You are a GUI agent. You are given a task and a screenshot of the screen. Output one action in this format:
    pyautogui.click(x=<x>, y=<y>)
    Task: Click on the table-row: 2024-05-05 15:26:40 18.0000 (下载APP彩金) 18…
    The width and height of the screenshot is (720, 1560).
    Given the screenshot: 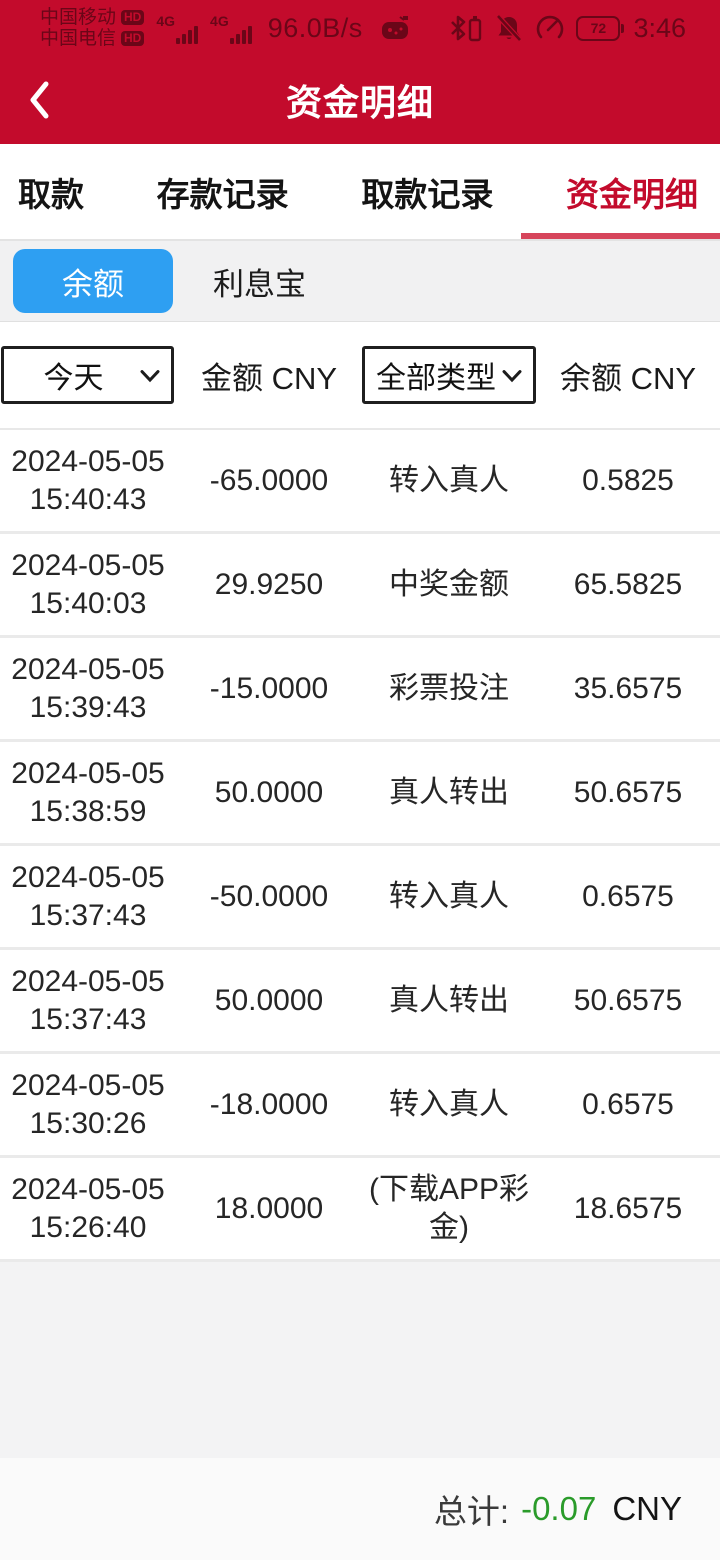 What is the action you would take?
    pyautogui.click(x=360, y=1210)
    